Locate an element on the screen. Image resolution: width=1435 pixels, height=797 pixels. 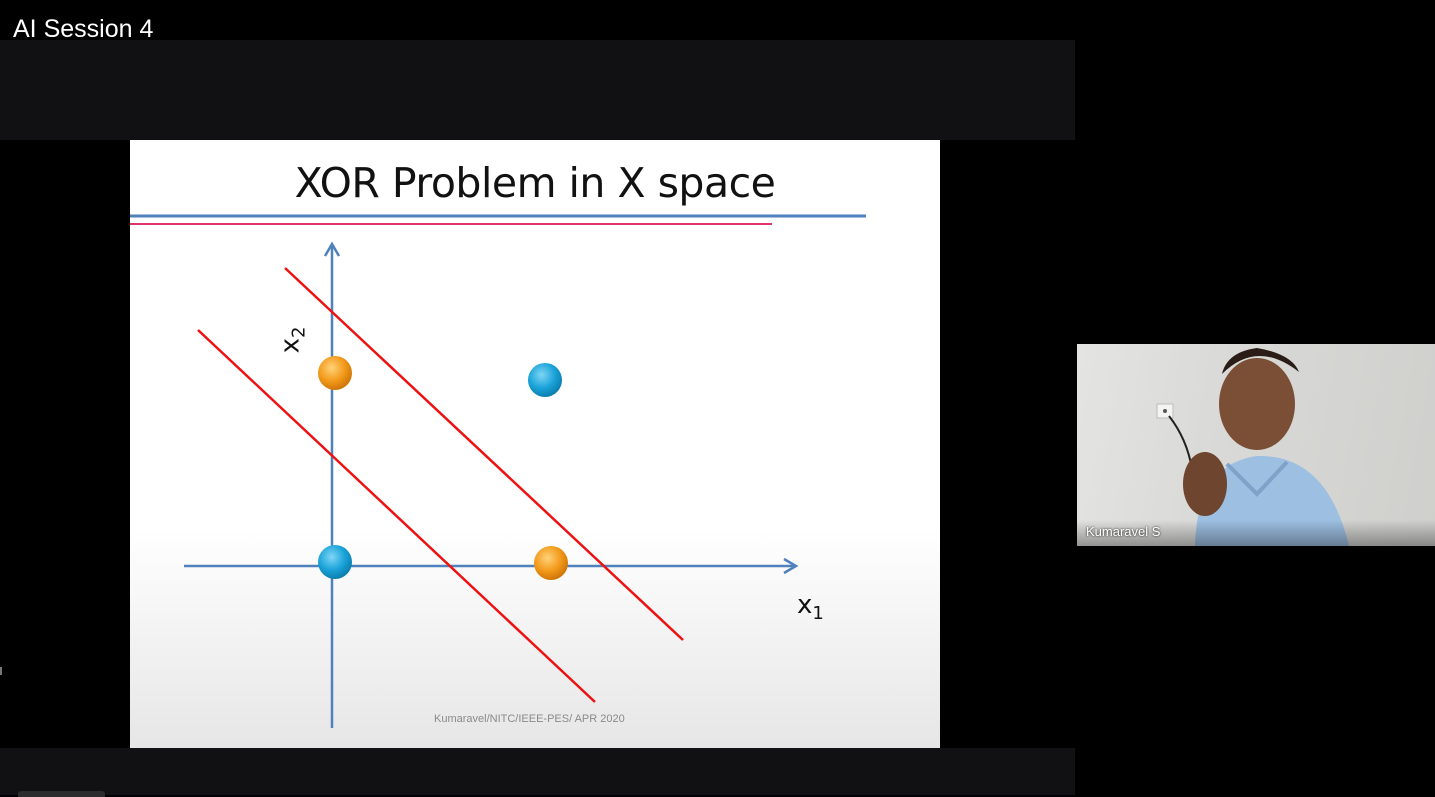
point-blue-origin is located at coordinates (335, 562).